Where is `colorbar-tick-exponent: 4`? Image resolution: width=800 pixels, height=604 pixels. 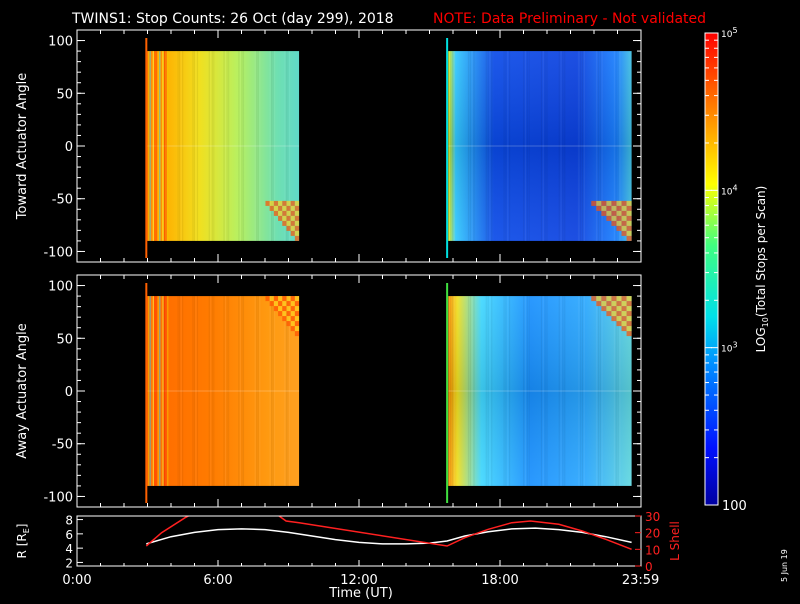
colorbar-tick-exponent: 4 is located at coordinates (734, 187).